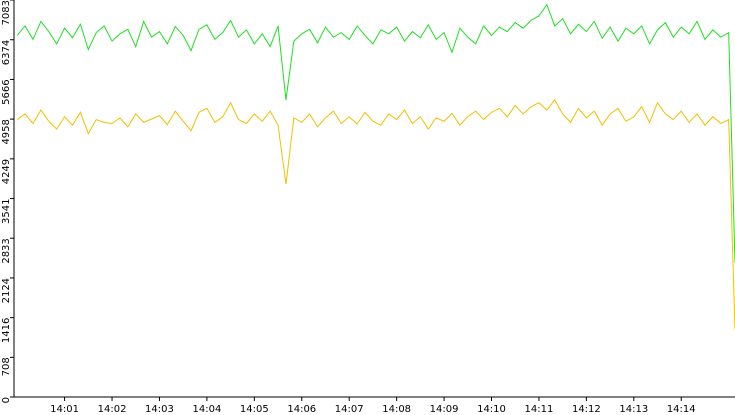 The image size is (735, 415). What do you see at coordinates (6, 91) in the screenshot?
I see `y-tick-label: 5666` at bounding box center [6, 91].